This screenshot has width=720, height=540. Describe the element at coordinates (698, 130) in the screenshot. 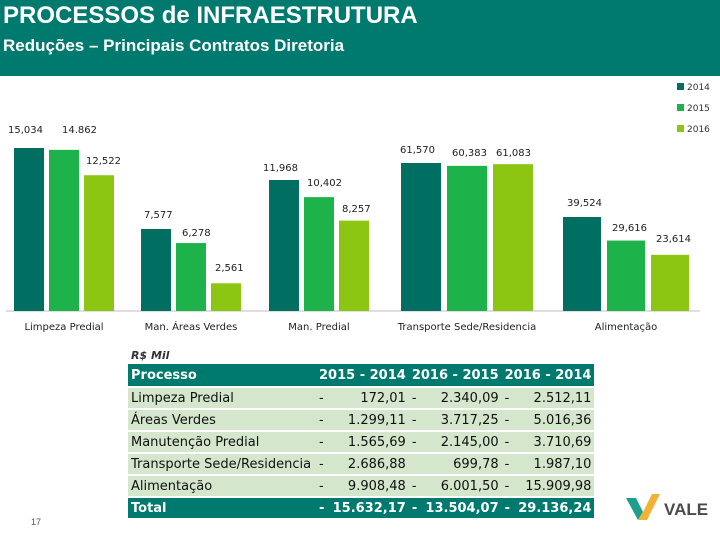

I see `legend-label-2016: 2016` at that location.